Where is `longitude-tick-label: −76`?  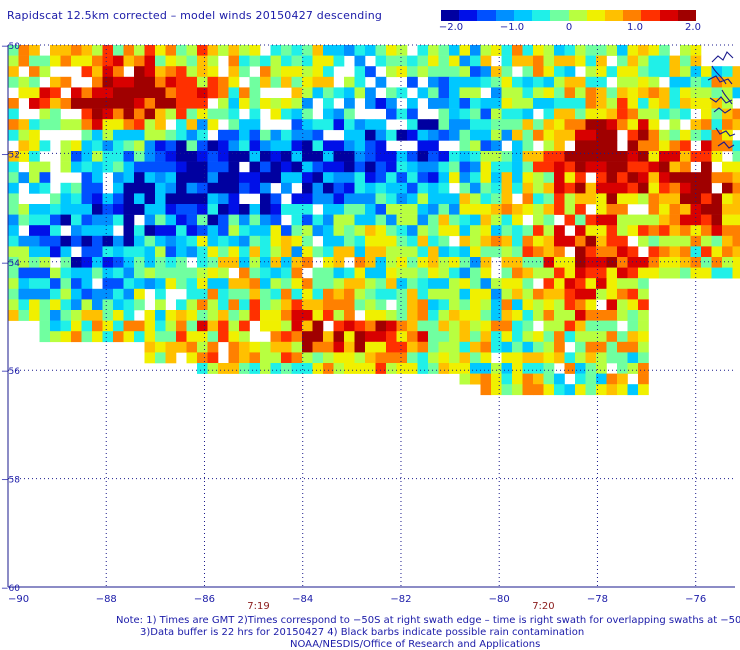
longitude-tick-label: −76 is located at coordinates (695, 599).